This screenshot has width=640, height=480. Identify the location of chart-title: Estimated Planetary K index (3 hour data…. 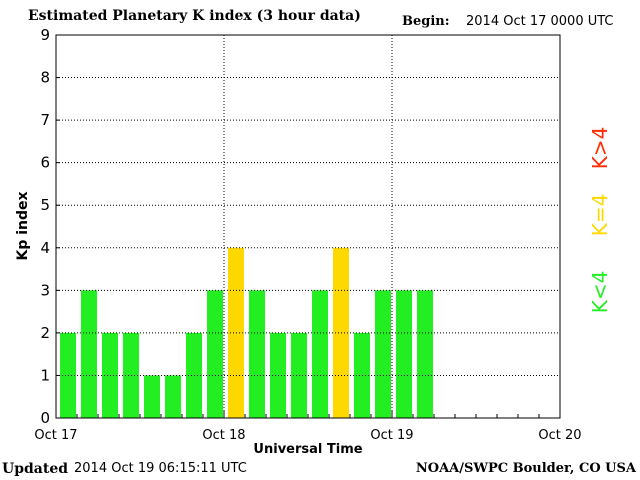
(194, 16).